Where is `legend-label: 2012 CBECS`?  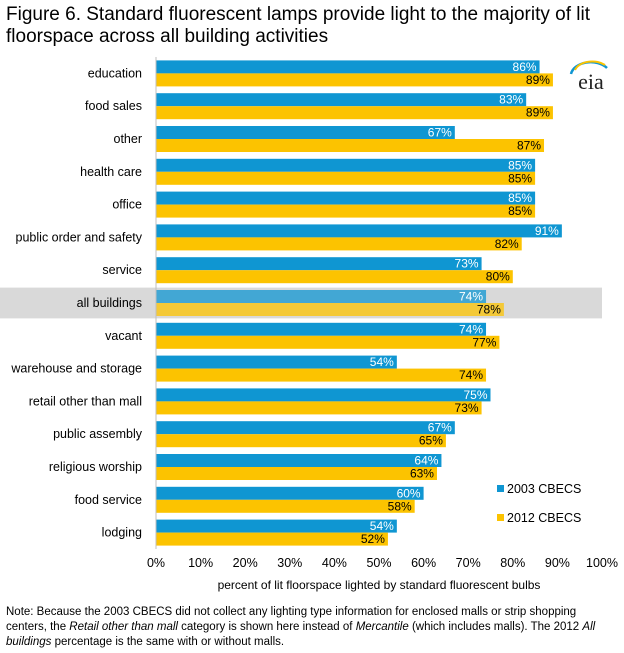
legend-label: 2012 CBECS is located at coordinates (544, 518).